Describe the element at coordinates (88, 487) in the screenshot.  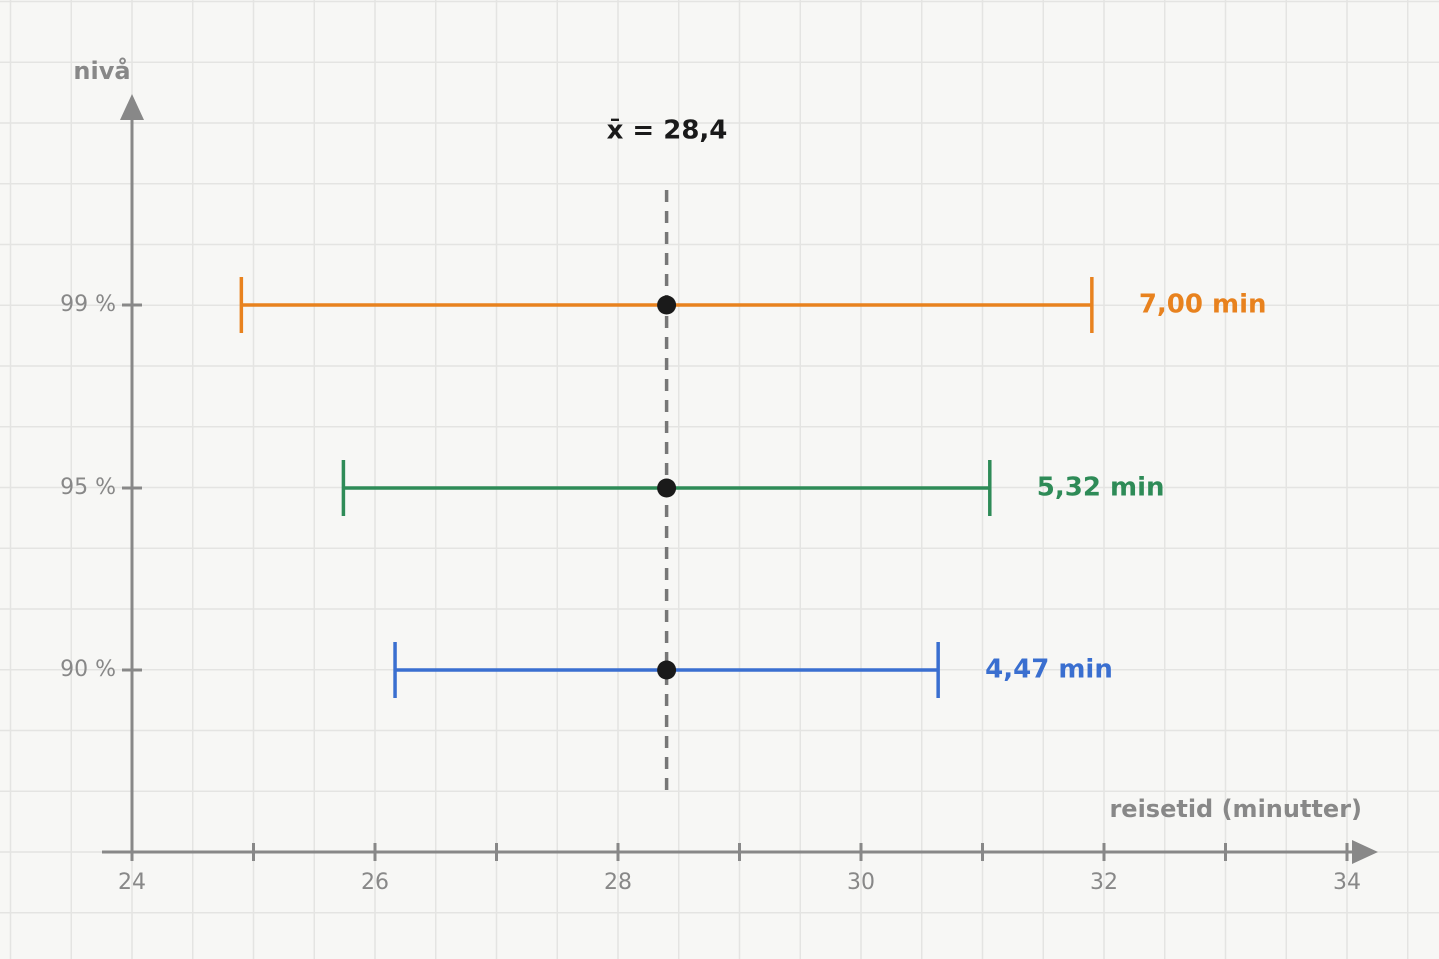
I see `y-tick-label: 95 %` at that location.